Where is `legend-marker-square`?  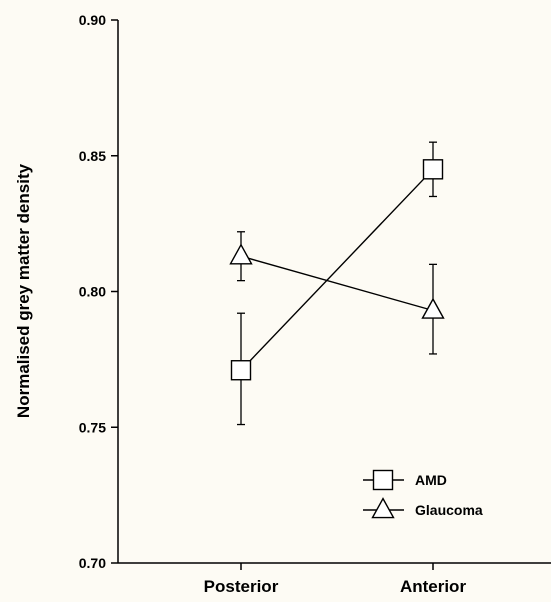 legend-marker-square is located at coordinates (383, 480).